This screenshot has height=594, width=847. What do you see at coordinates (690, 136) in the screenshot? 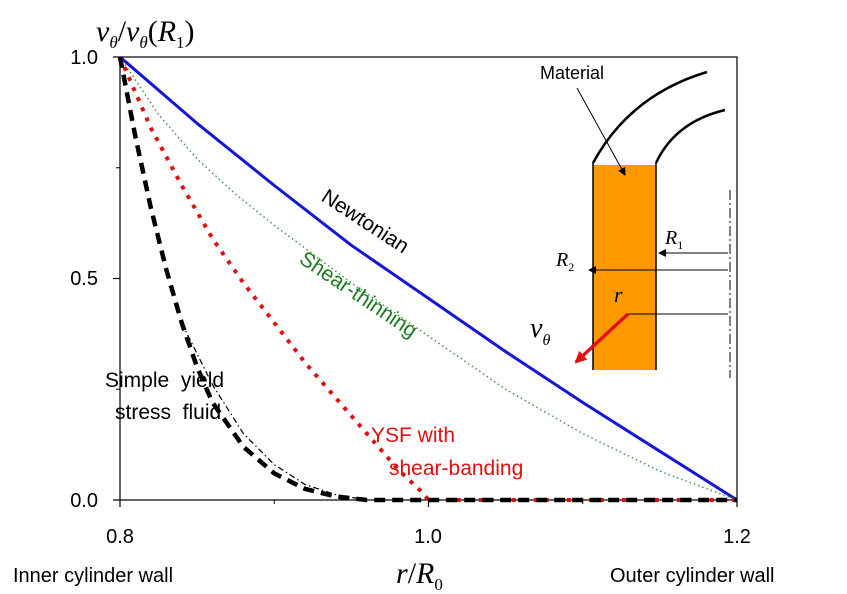
I see `outer-curved-wall` at bounding box center [690, 136].